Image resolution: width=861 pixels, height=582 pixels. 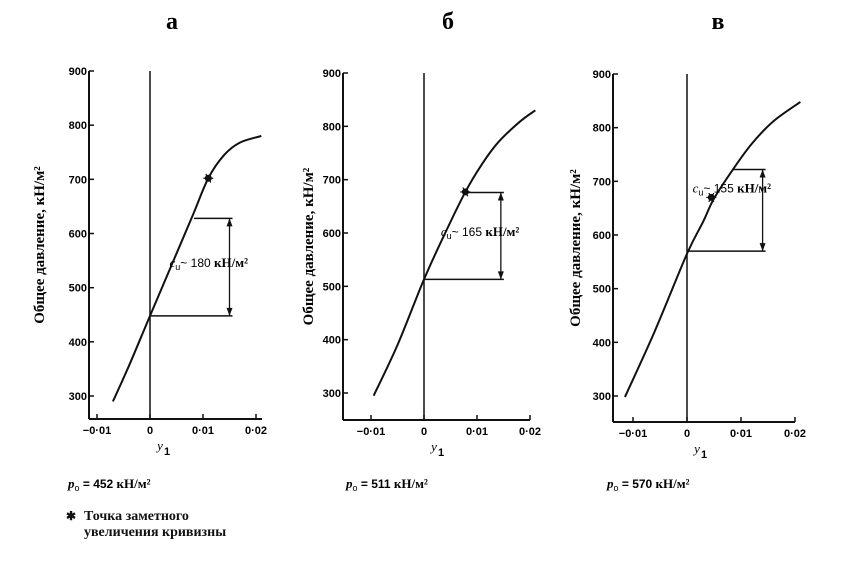 I want to click on p0-value: po = 570 кН/м², so click(x=648, y=484).